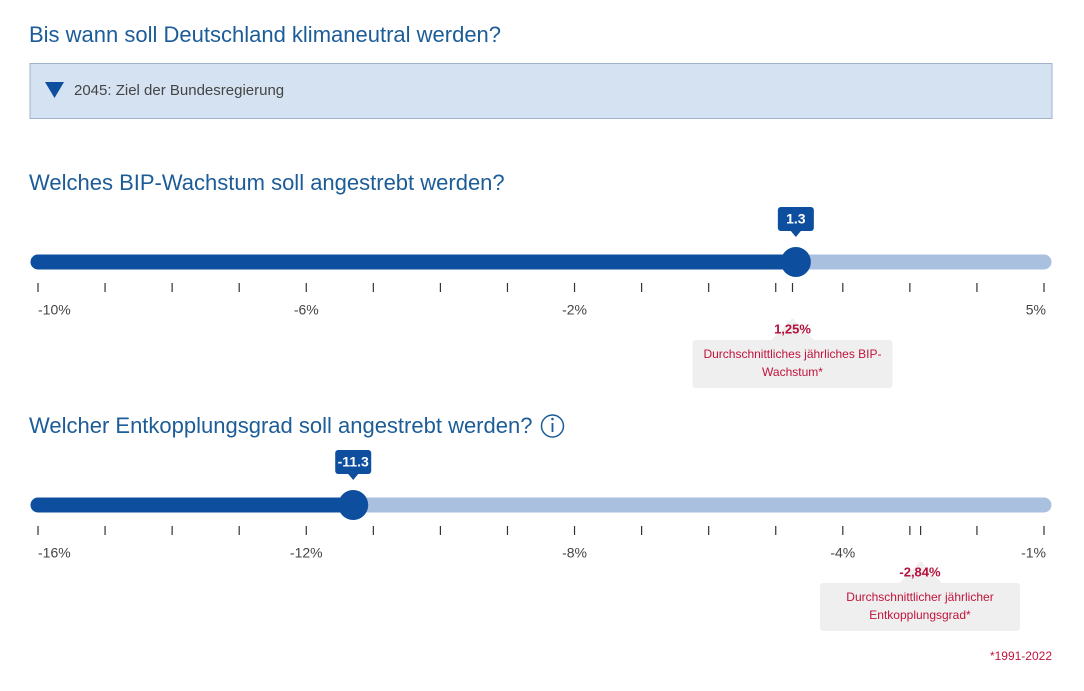 The height and width of the screenshot is (691, 1084). I want to click on tick-label: -8%, so click(574, 553).